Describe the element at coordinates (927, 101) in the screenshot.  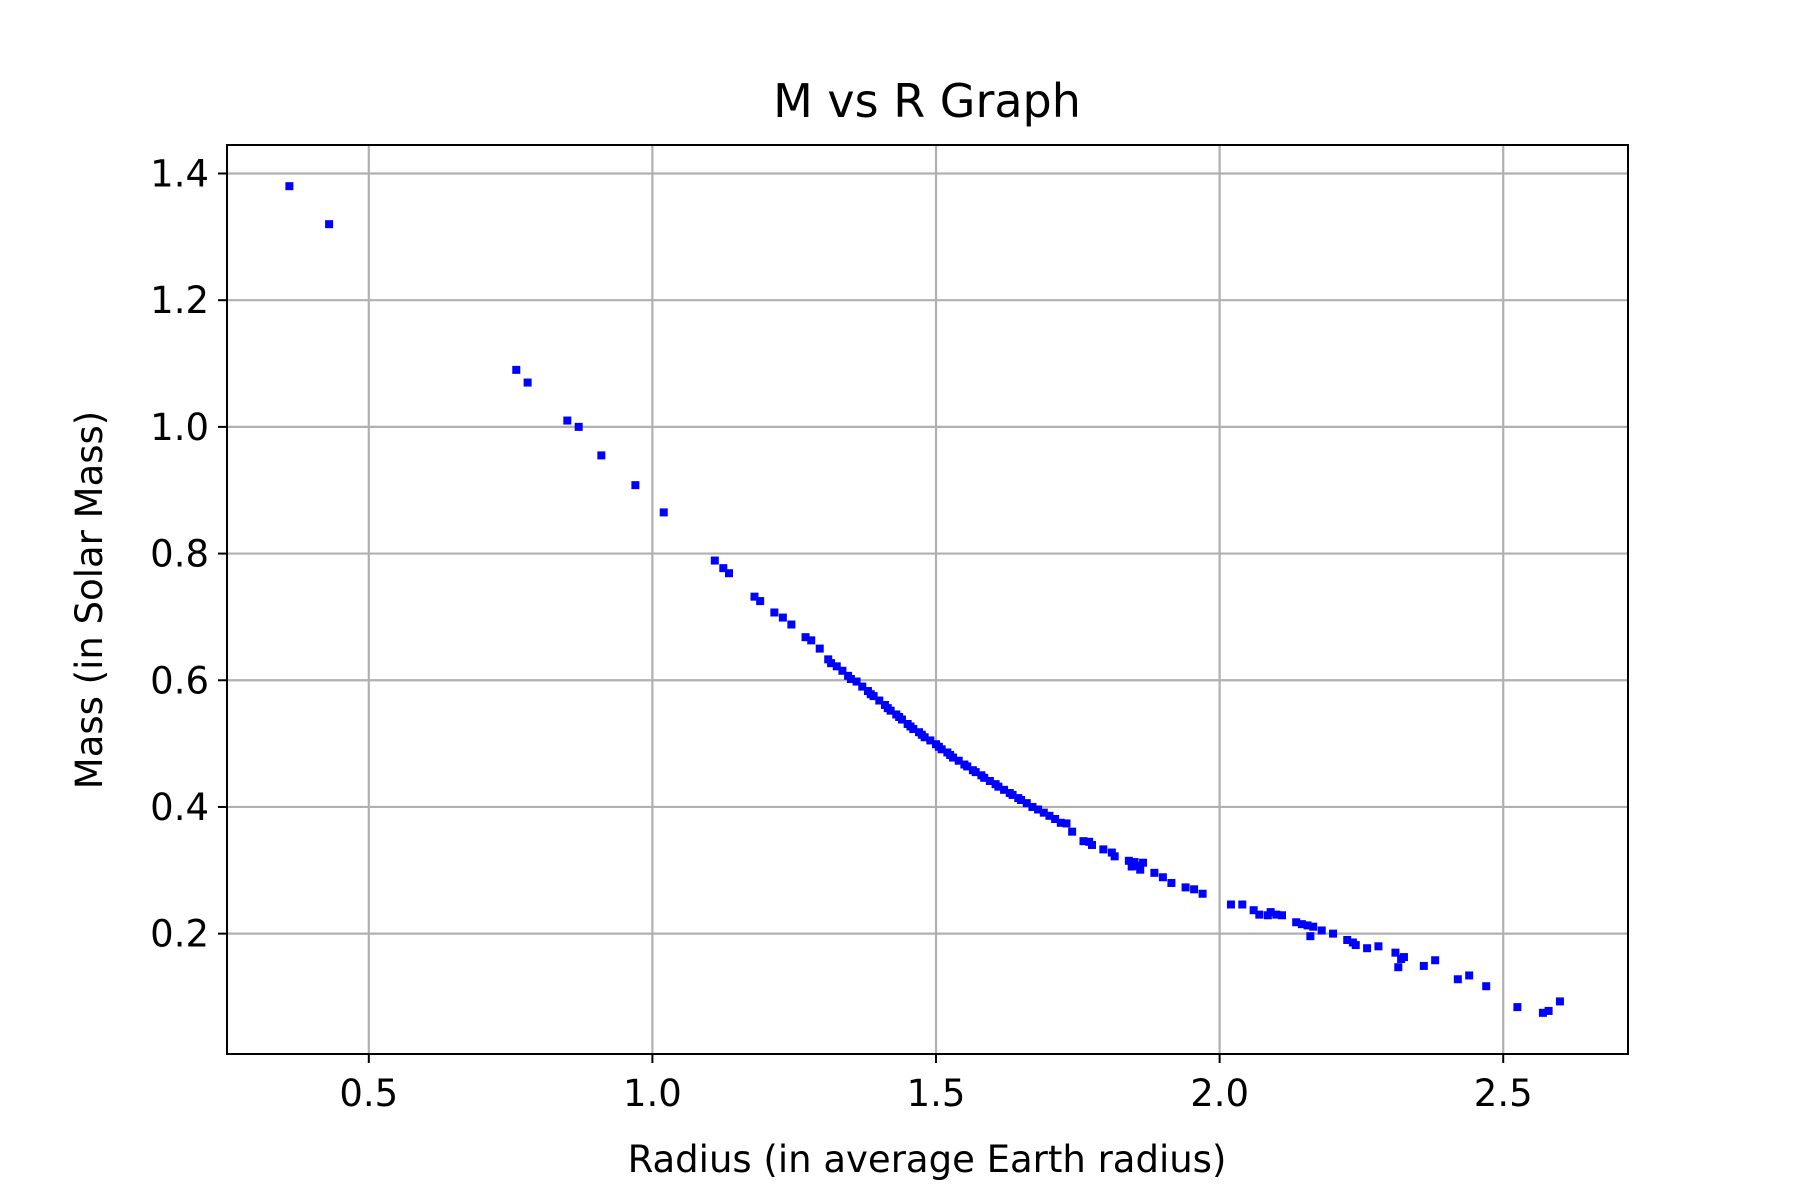
I see `chart-title: M vs R Graph` at that location.